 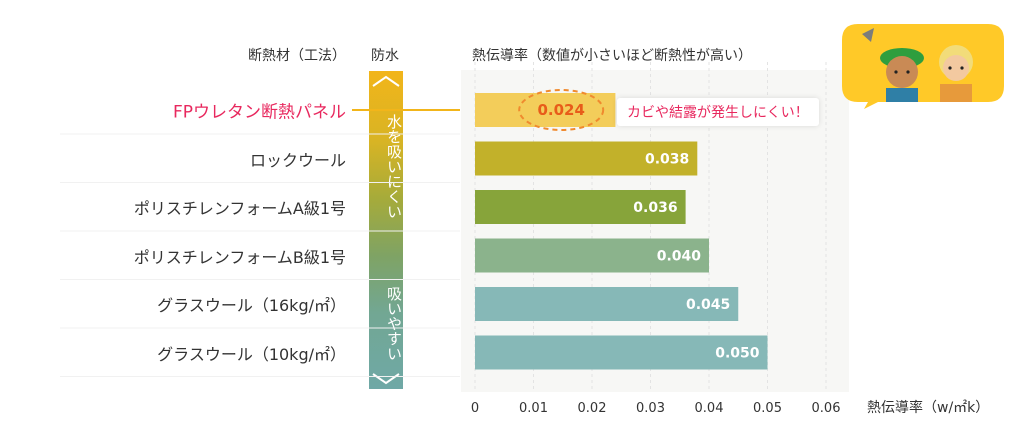 I want to click on x-tick-label: 0, so click(x=475, y=408).